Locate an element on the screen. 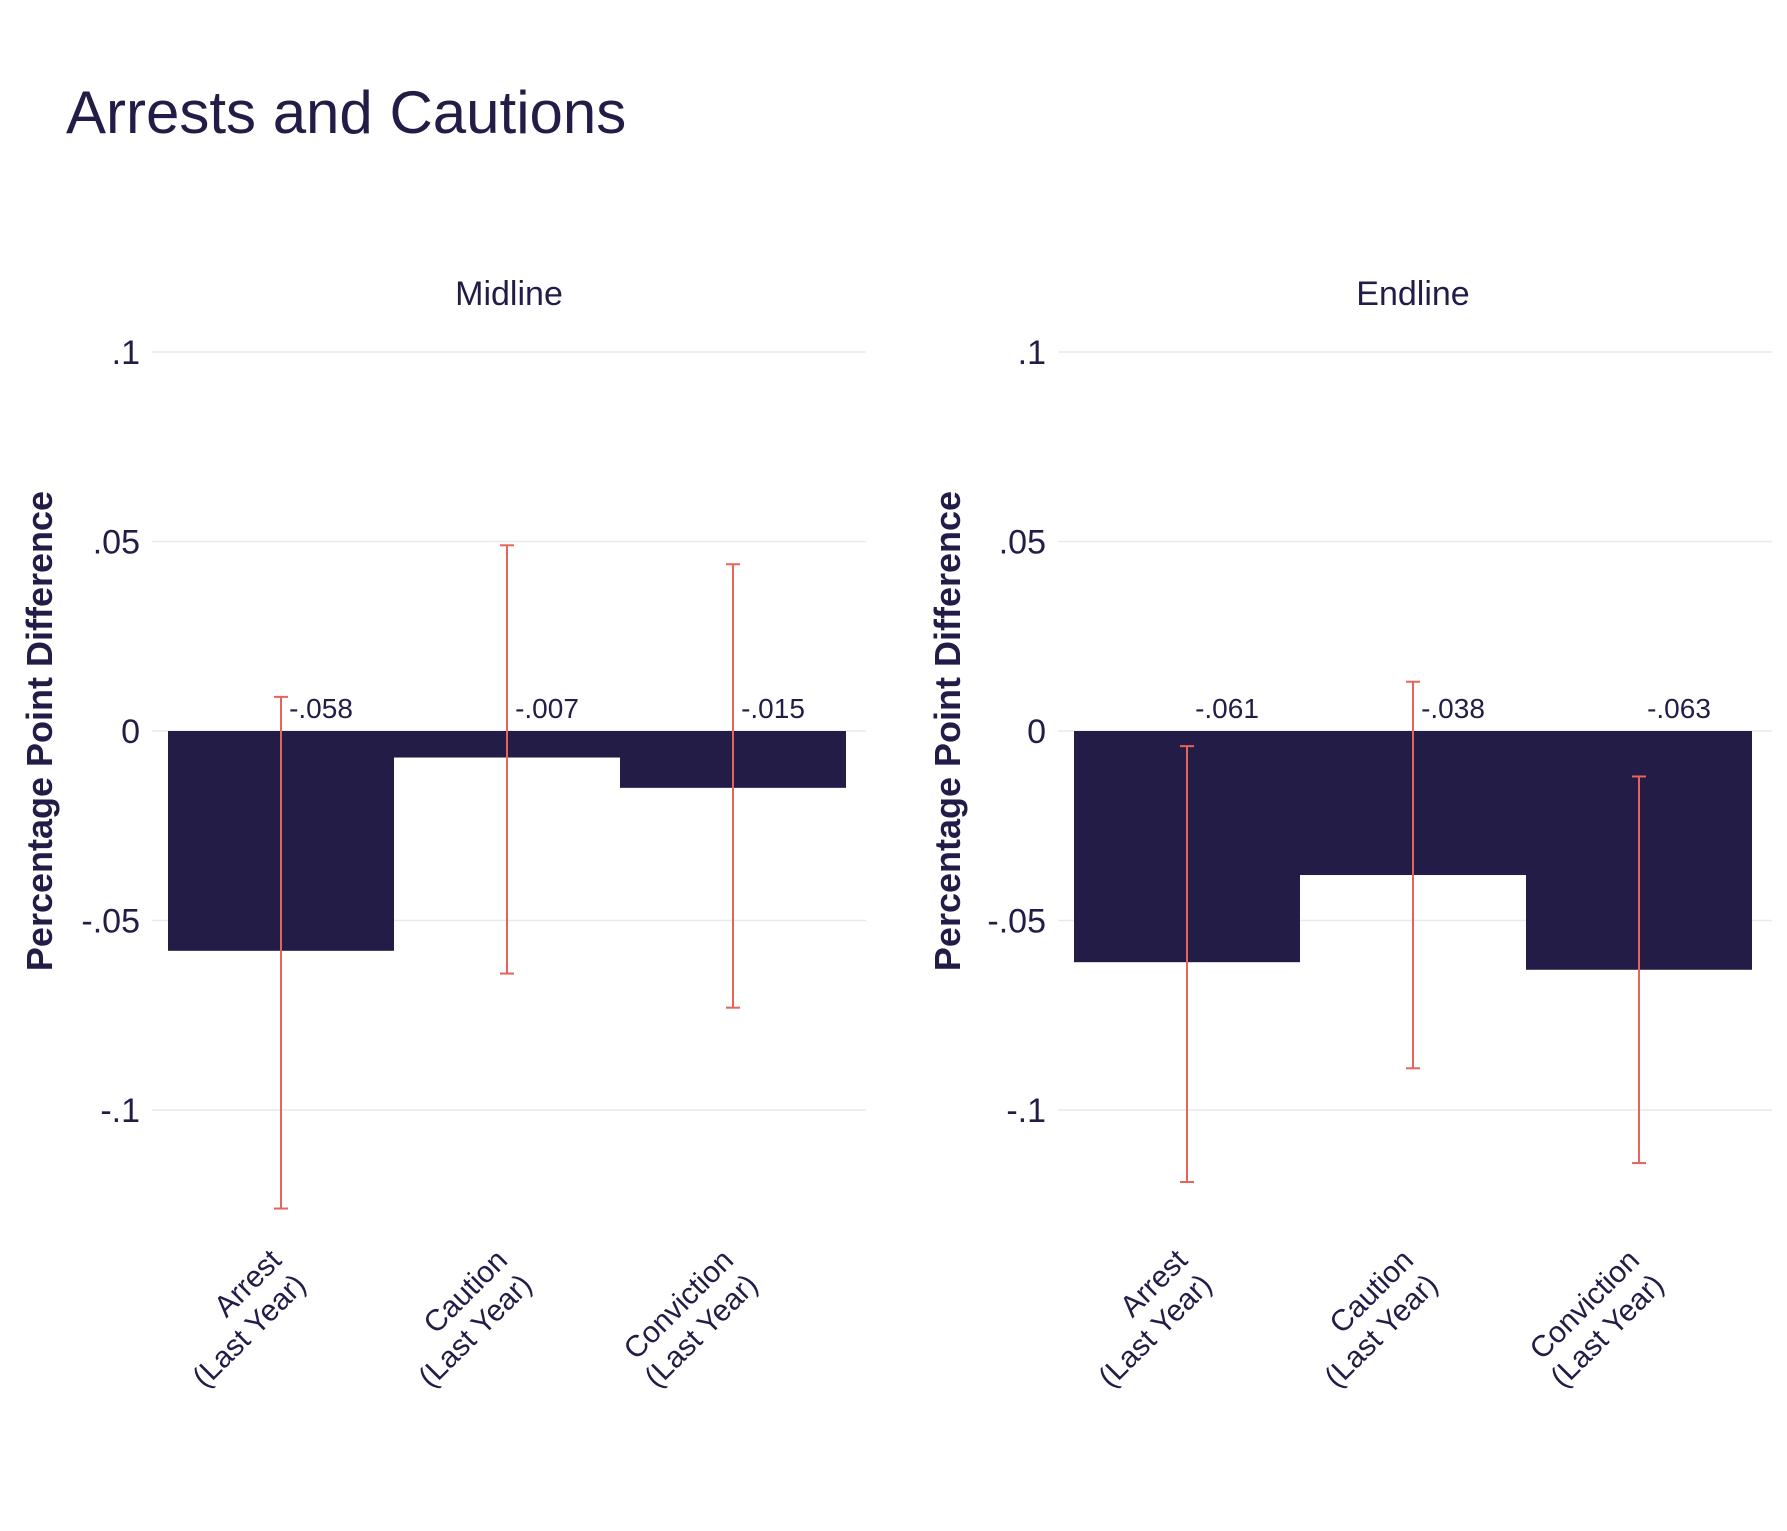 The height and width of the screenshot is (1531, 1787). y-axis-title-midline: Percentage Point Difference is located at coordinates (39, 731).